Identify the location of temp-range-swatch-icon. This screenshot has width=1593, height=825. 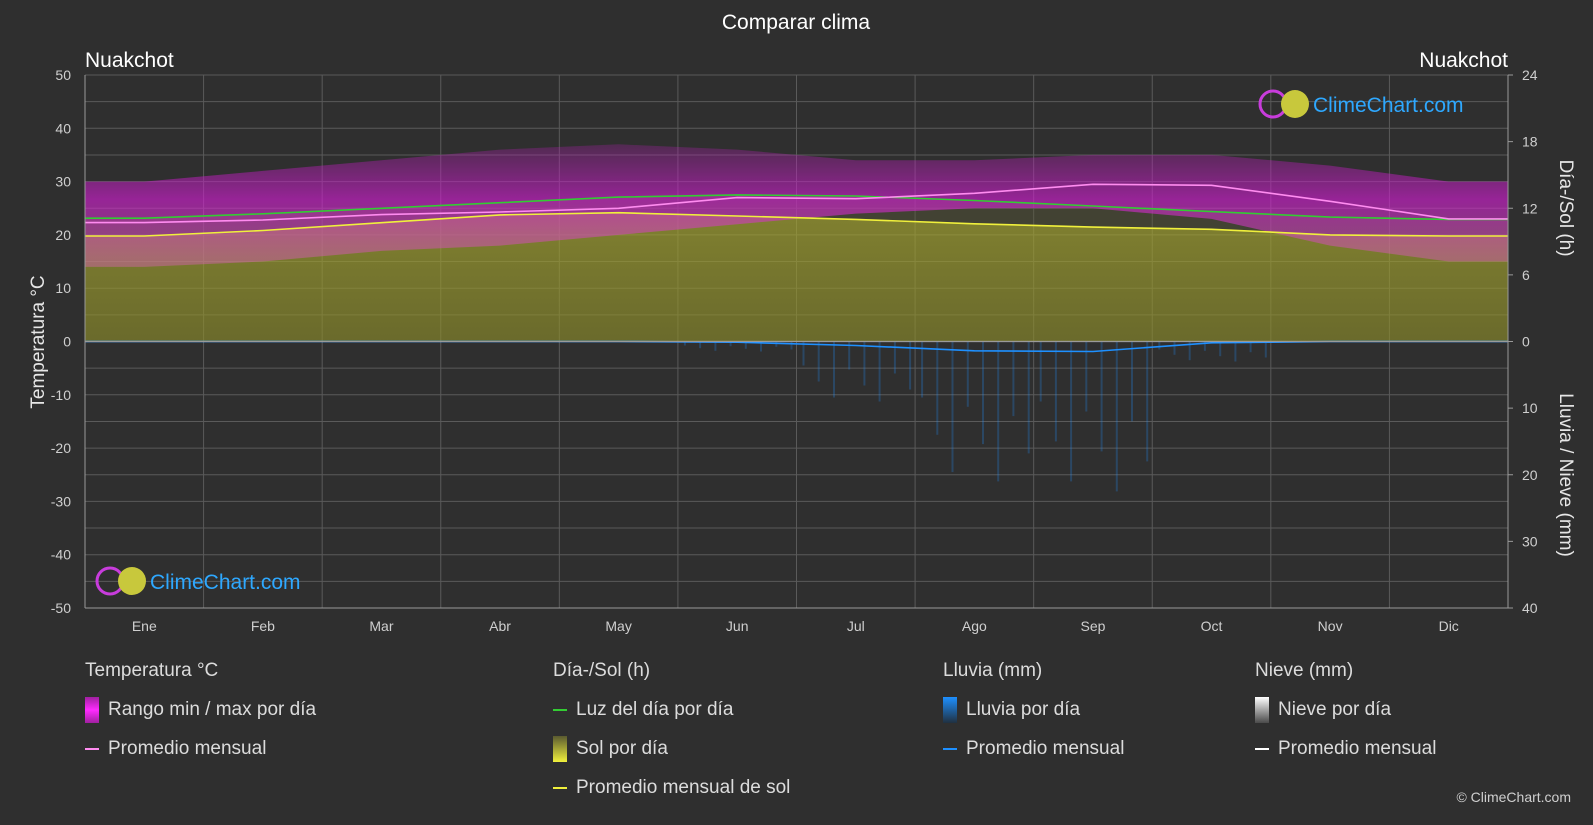
(92, 709).